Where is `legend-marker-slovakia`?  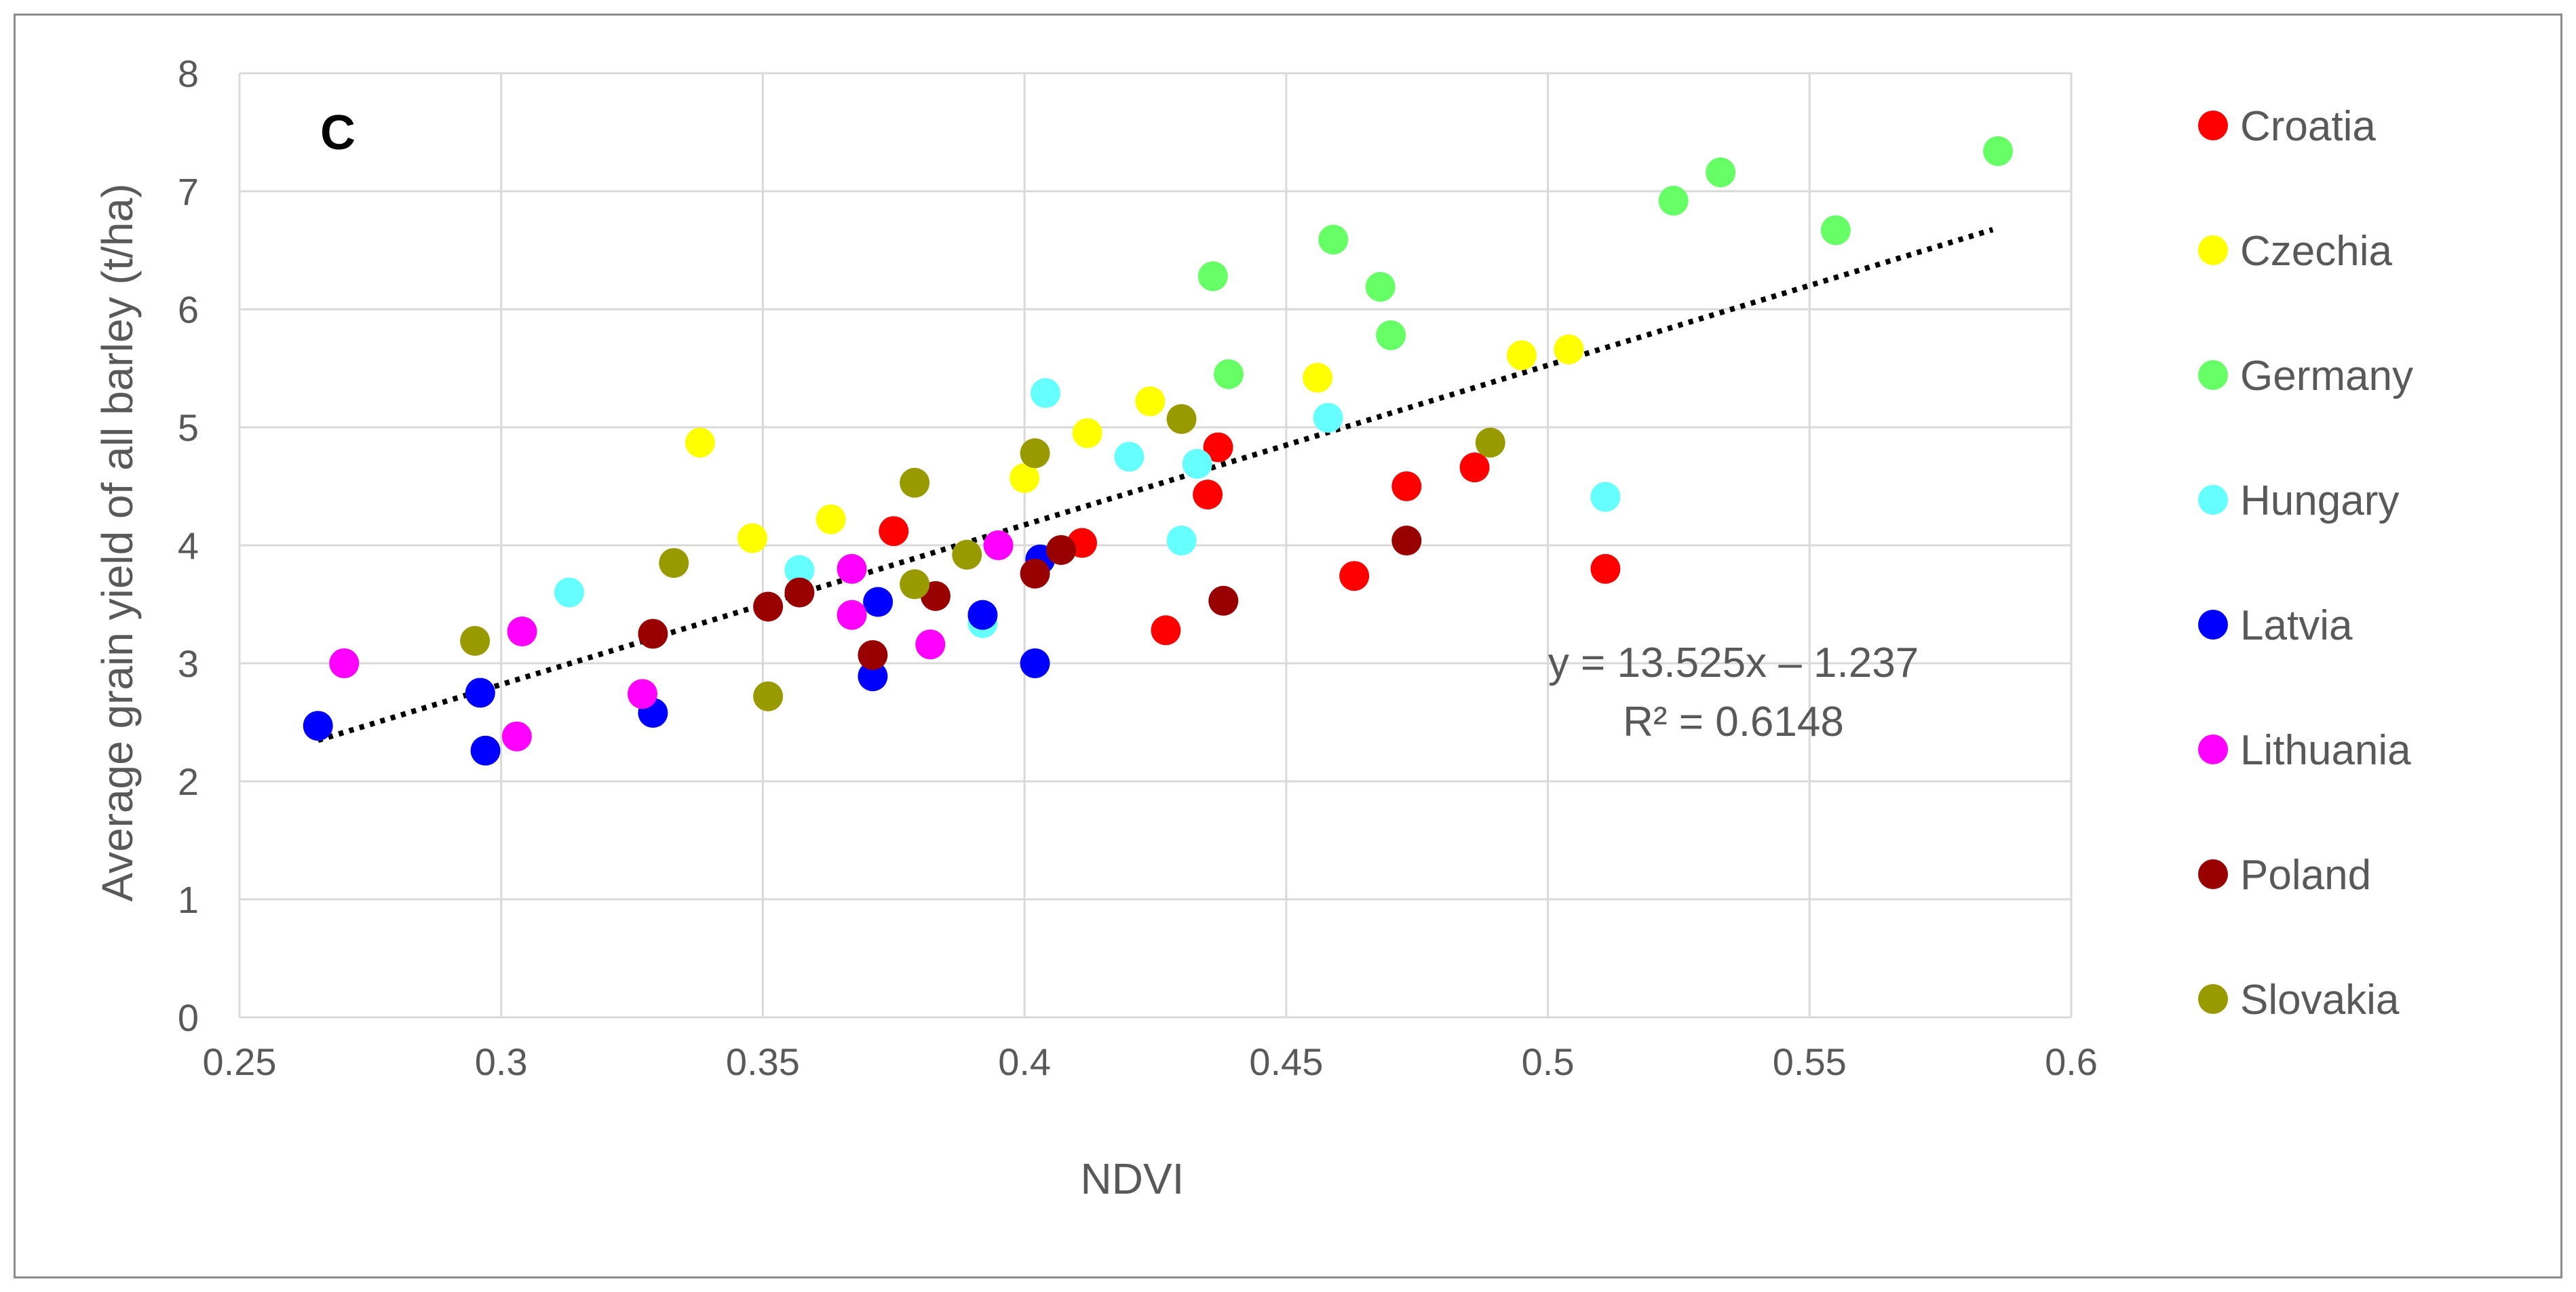
legend-marker-slovakia is located at coordinates (2213, 999).